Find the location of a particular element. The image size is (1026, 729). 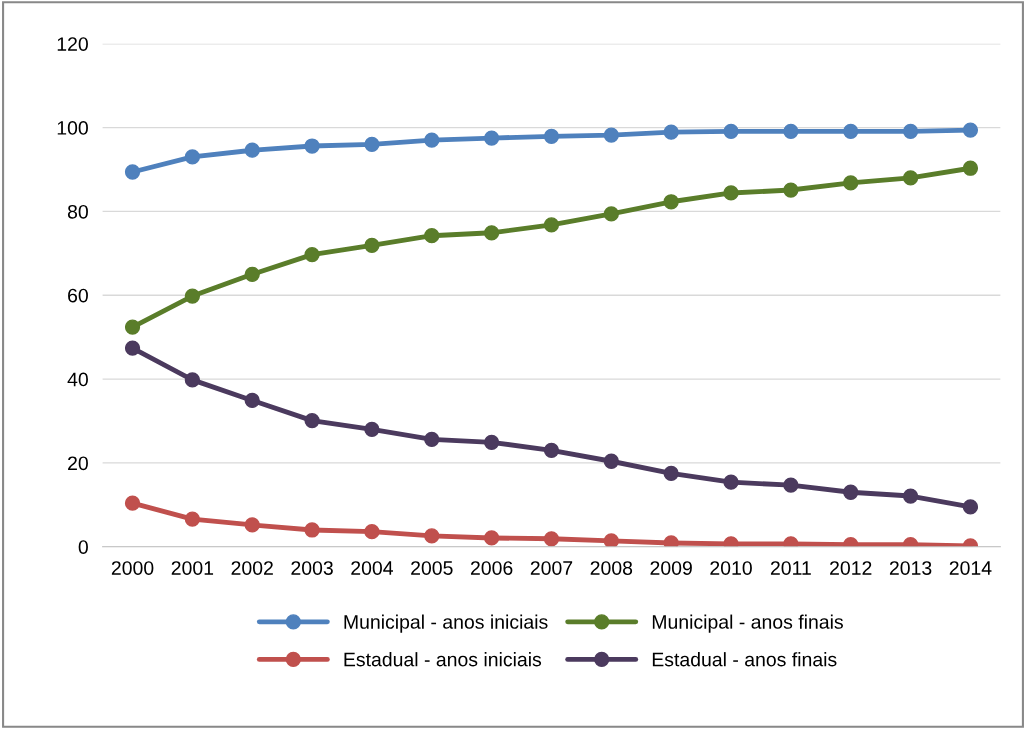

x-tick-label: 2010 is located at coordinates (731, 568).